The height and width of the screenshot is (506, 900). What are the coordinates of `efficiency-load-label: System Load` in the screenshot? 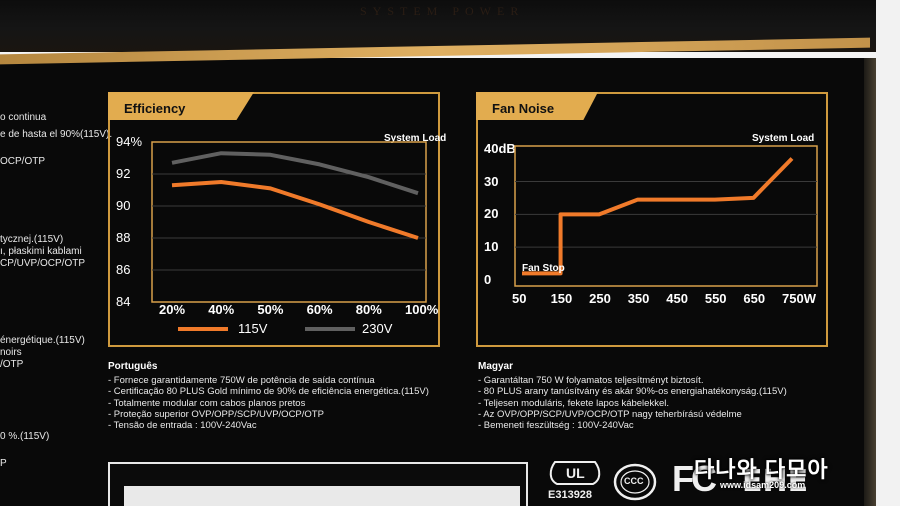 It's located at (415, 138).